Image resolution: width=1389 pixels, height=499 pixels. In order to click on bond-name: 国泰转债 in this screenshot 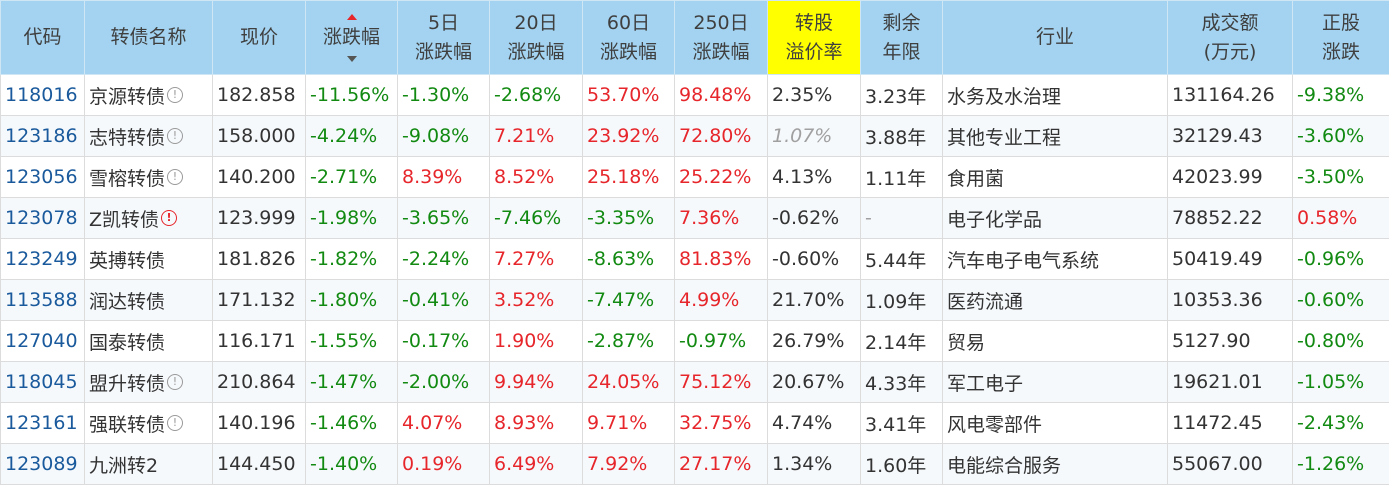, I will do `click(127, 342)`.